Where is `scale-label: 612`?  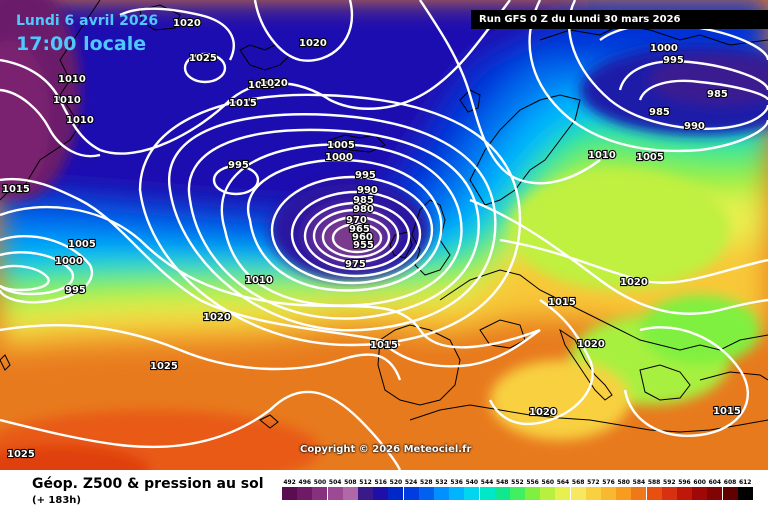
scale-label: 612 is located at coordinates (745, 482).